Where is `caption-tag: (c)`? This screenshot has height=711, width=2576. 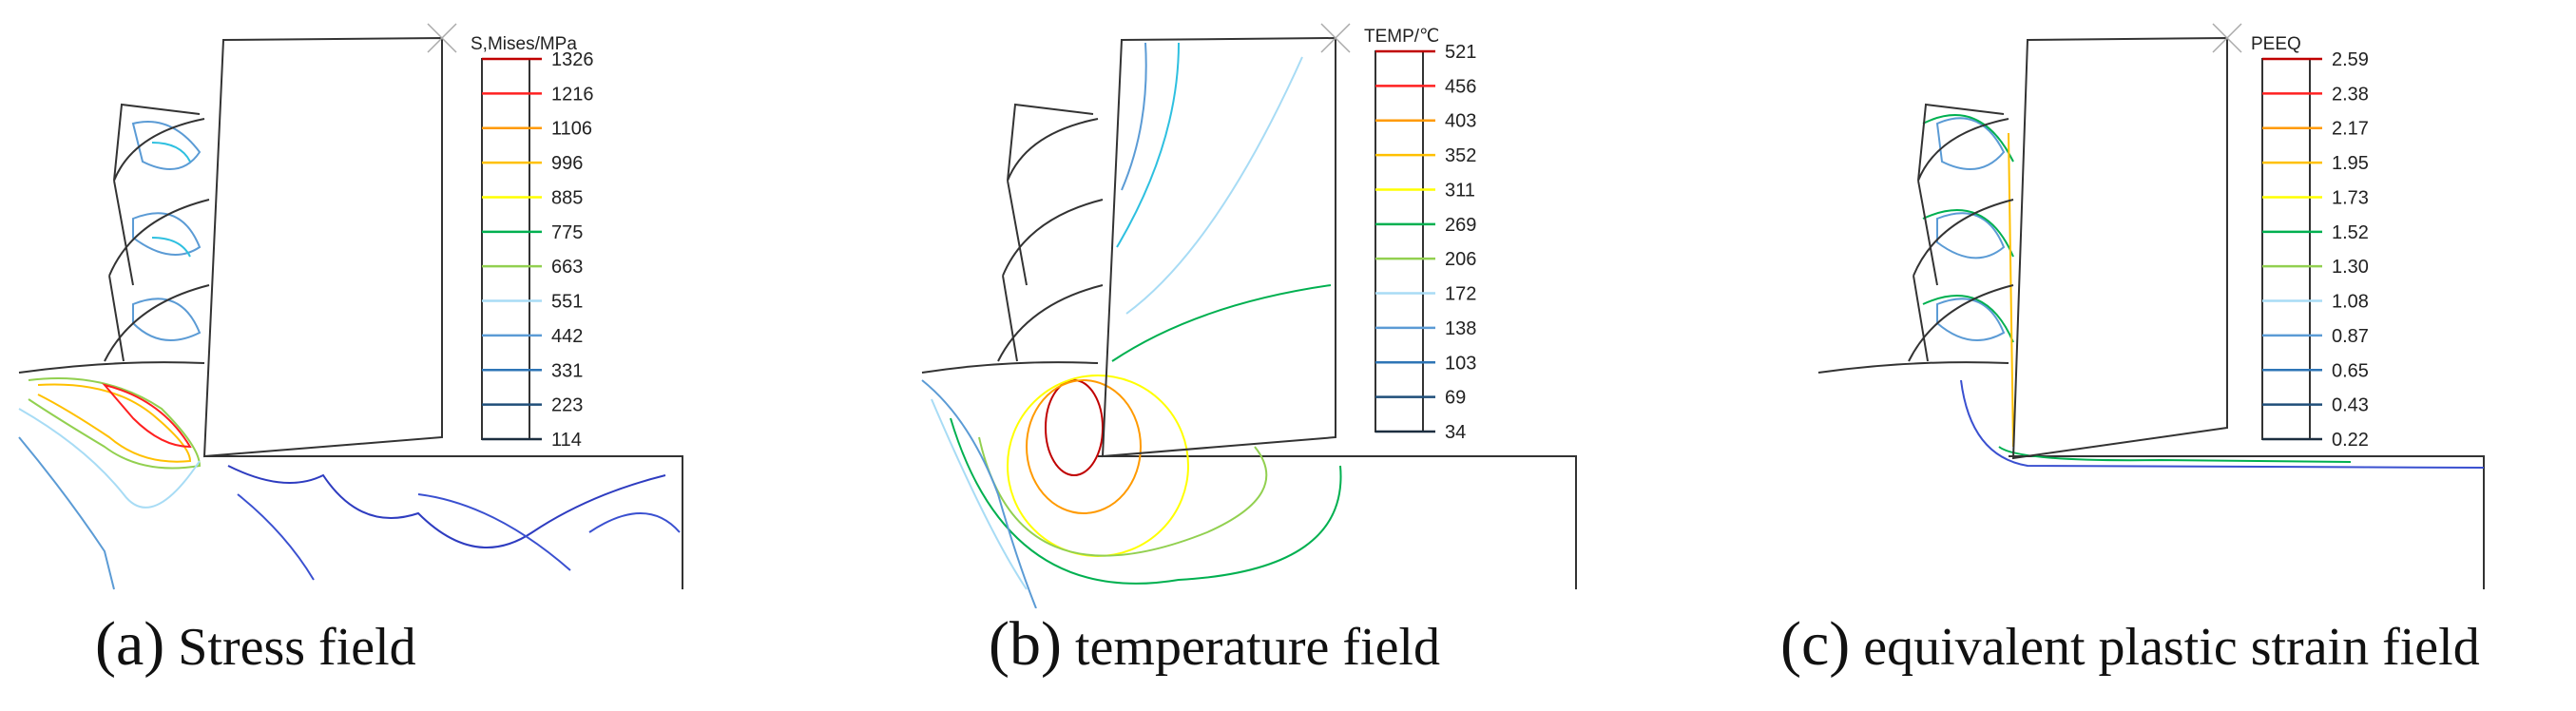
caption-tag: (c) is located at coordinates (1816, 644).